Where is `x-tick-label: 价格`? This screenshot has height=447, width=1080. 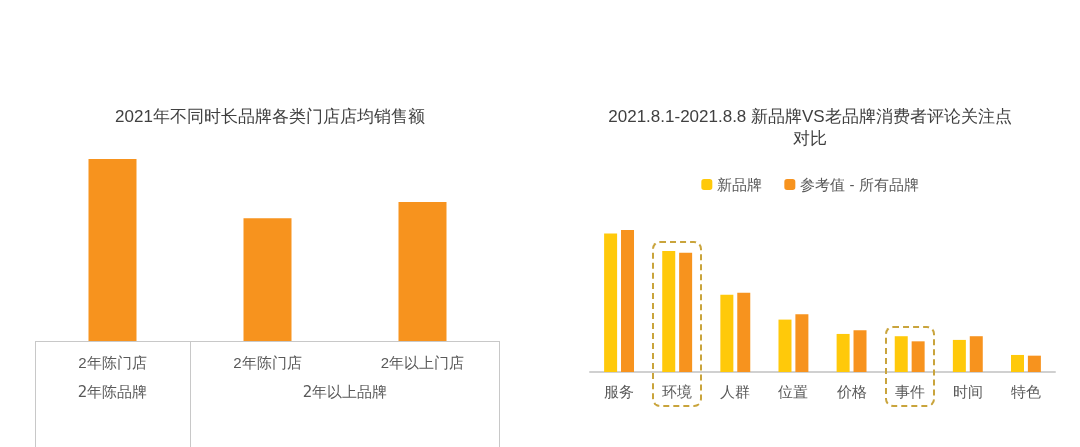 x-tick-label: 价格 is located at coordinates (851, 391).